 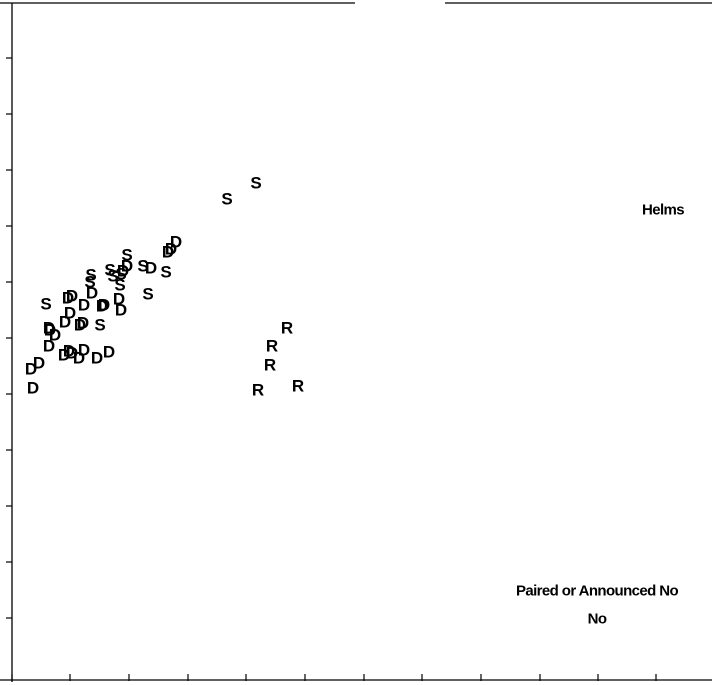 What do you see at coordinates (600, 415) in the screenshot?
I see `annotations: Helms Paired or Announced No No` at bounding box center [600, 415].